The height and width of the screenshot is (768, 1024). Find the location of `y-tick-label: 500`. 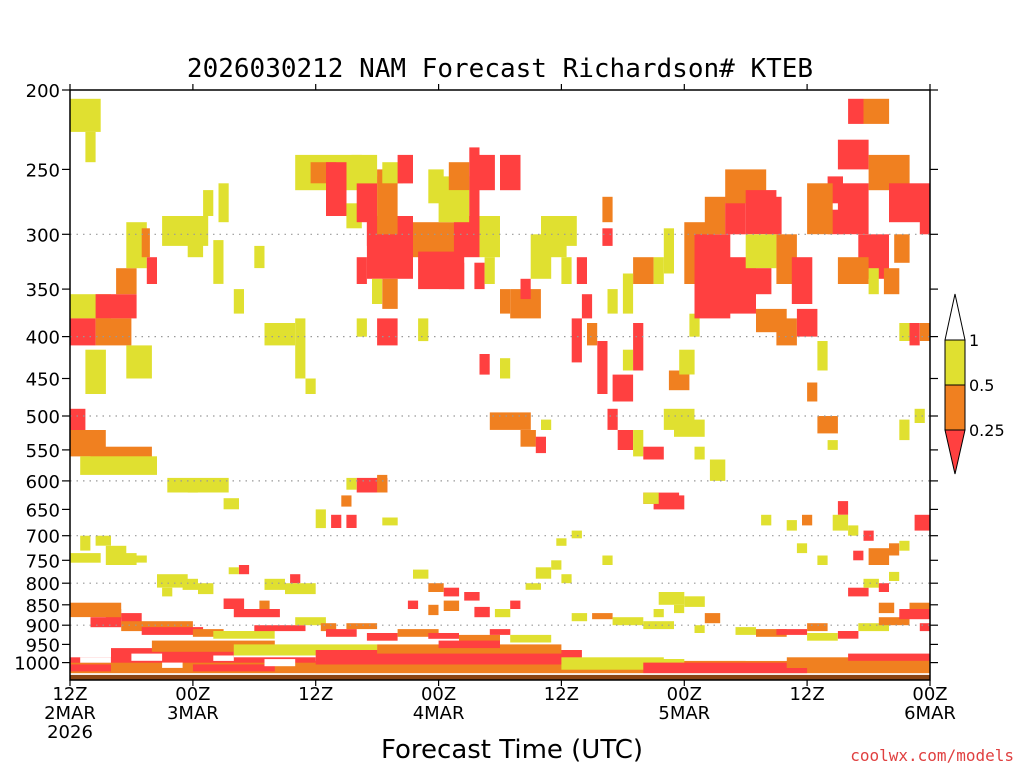

y-tick-label: 500 is located at coordinates (43, 417).